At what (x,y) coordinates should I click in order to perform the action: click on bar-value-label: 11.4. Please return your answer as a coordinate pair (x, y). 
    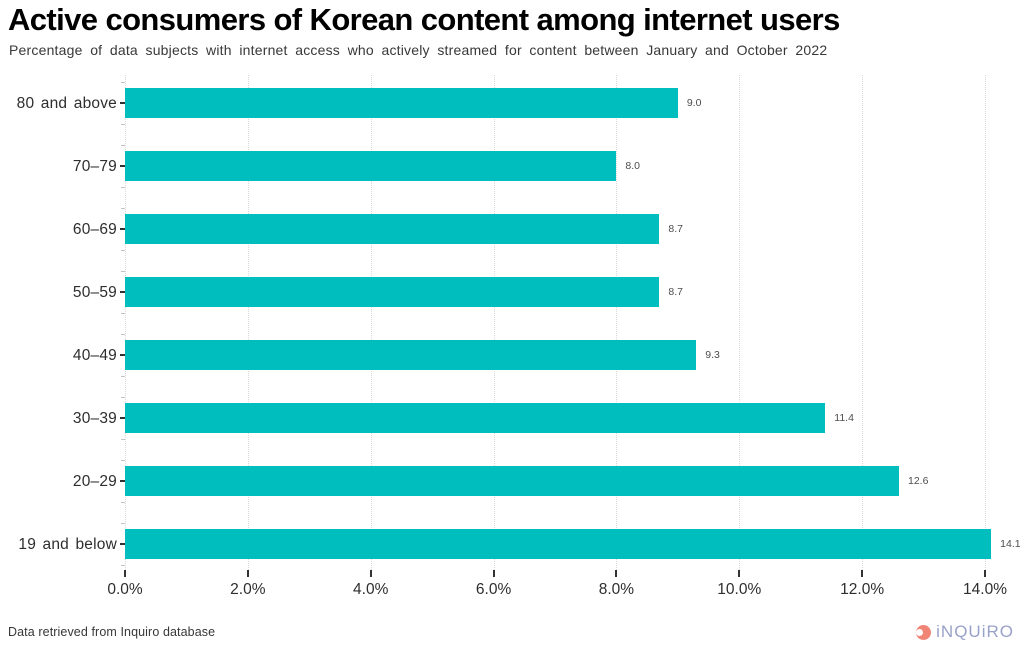
    Looking at the image, I should click on (844, 418).